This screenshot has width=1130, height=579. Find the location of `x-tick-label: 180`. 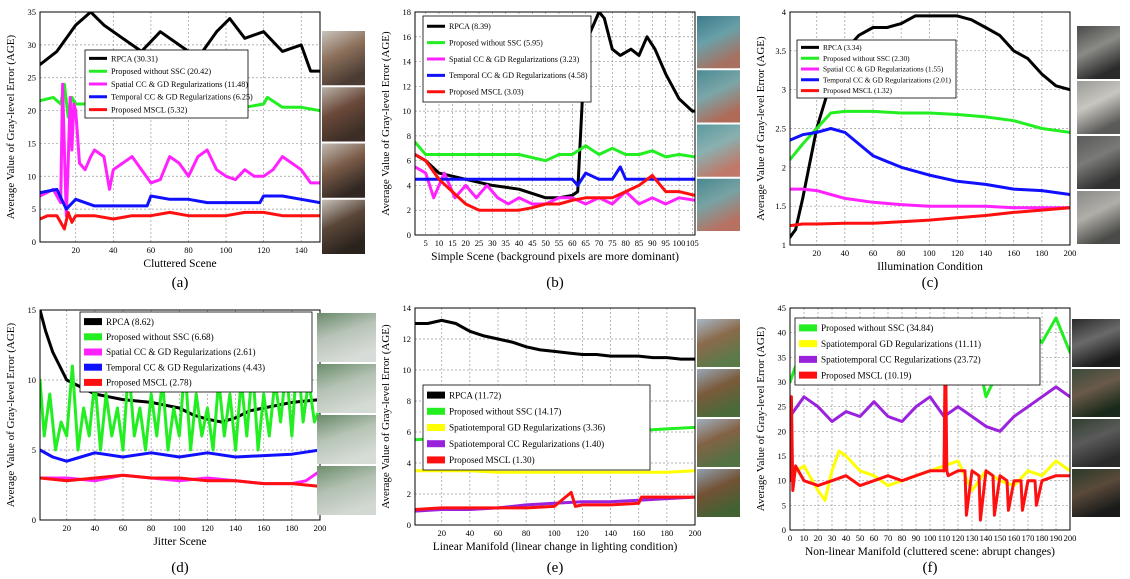

x-tick-label: 180 is located at coordinates (291, 528).